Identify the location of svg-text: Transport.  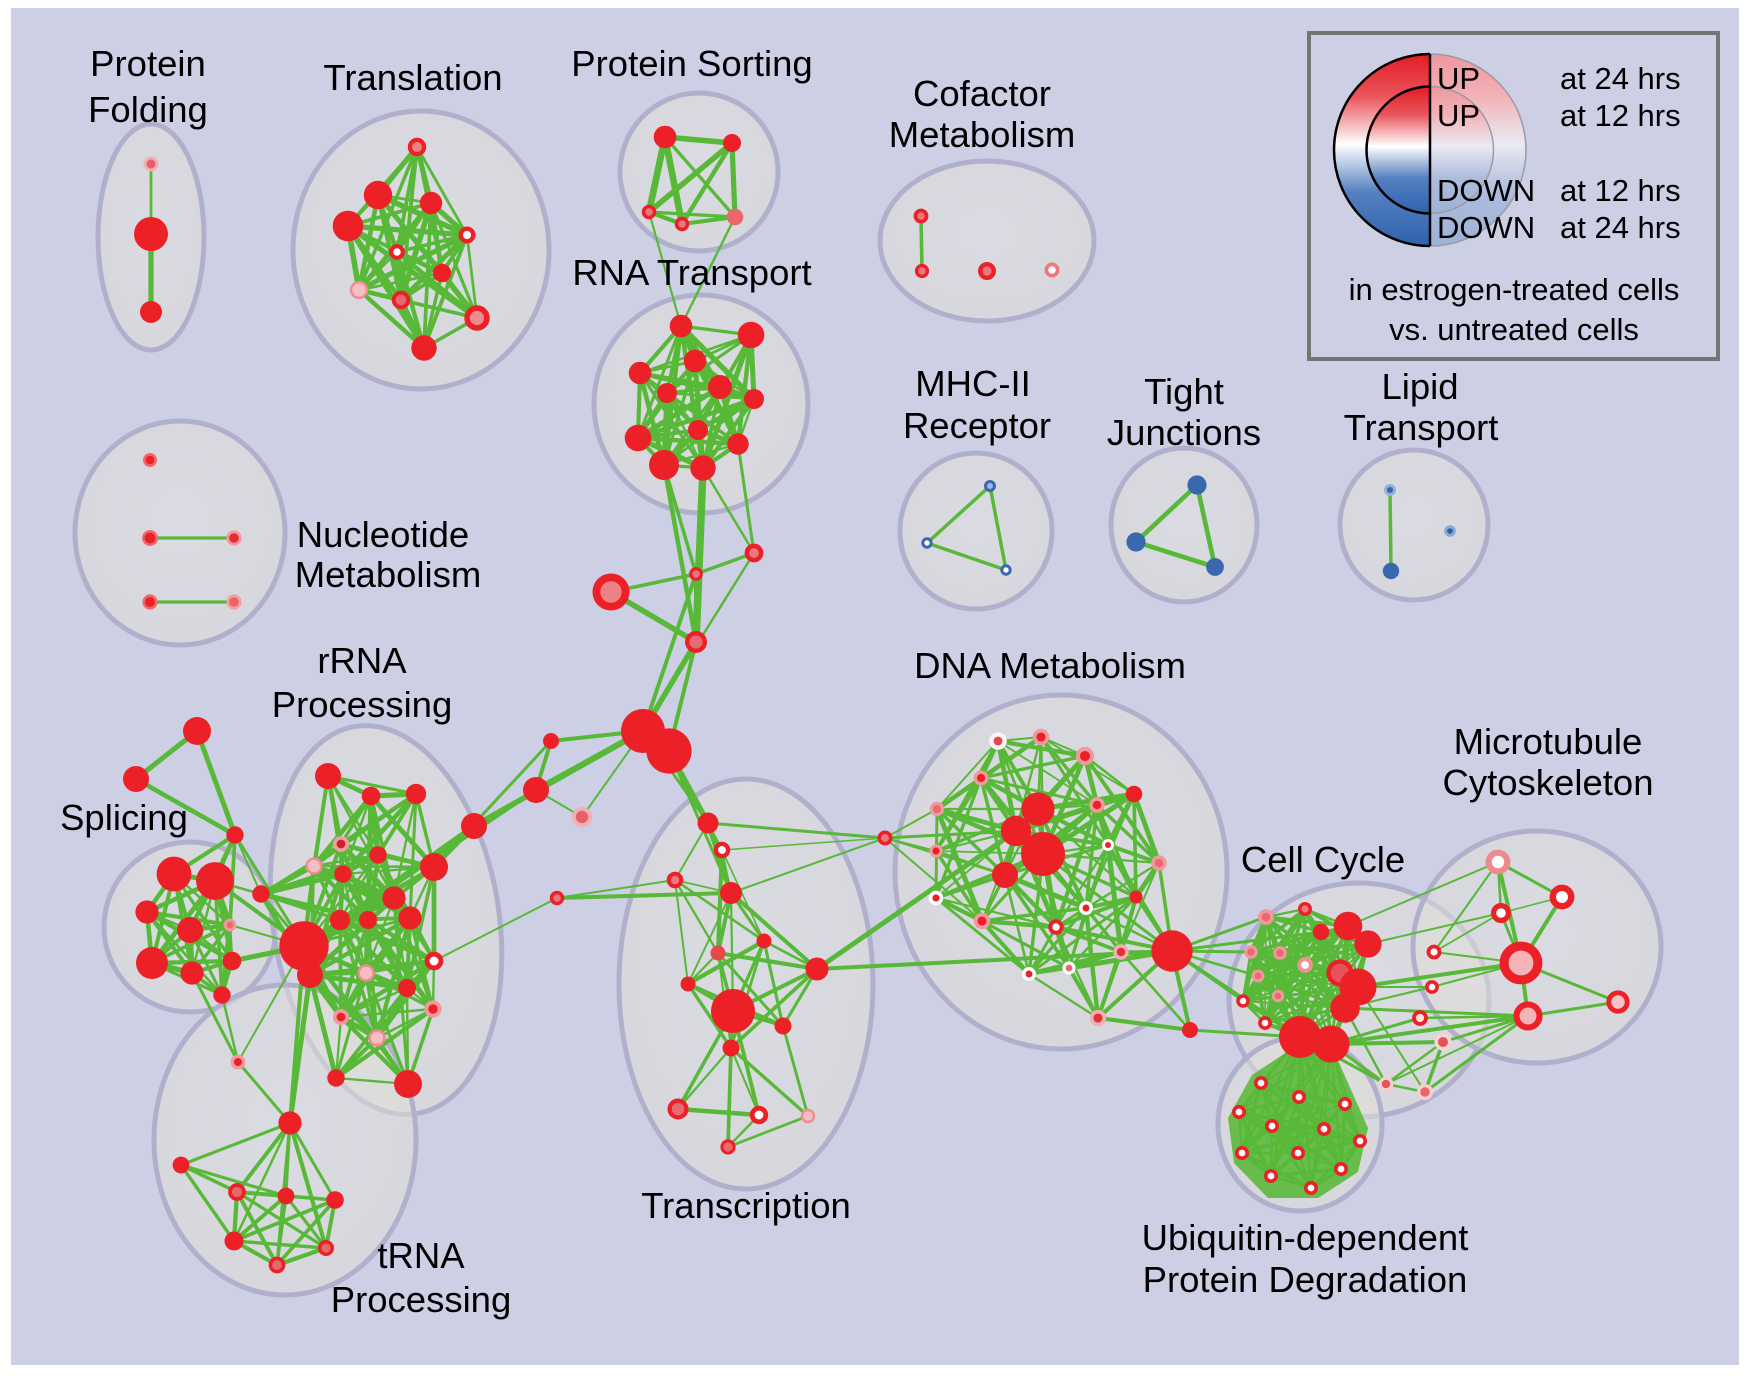
(1421, 427).